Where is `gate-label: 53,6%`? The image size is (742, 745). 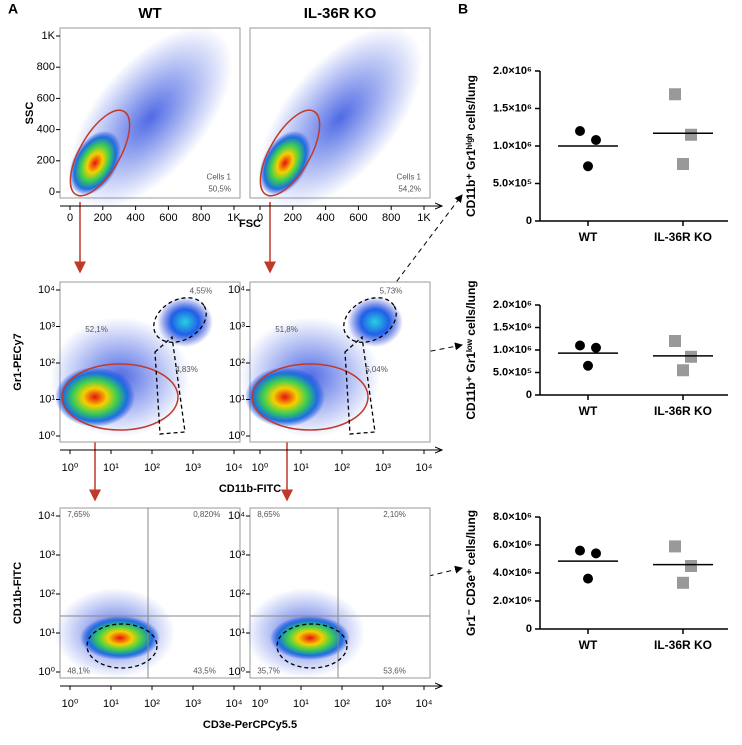 gate-label: 53,6% is located at coordinates (394, 670).